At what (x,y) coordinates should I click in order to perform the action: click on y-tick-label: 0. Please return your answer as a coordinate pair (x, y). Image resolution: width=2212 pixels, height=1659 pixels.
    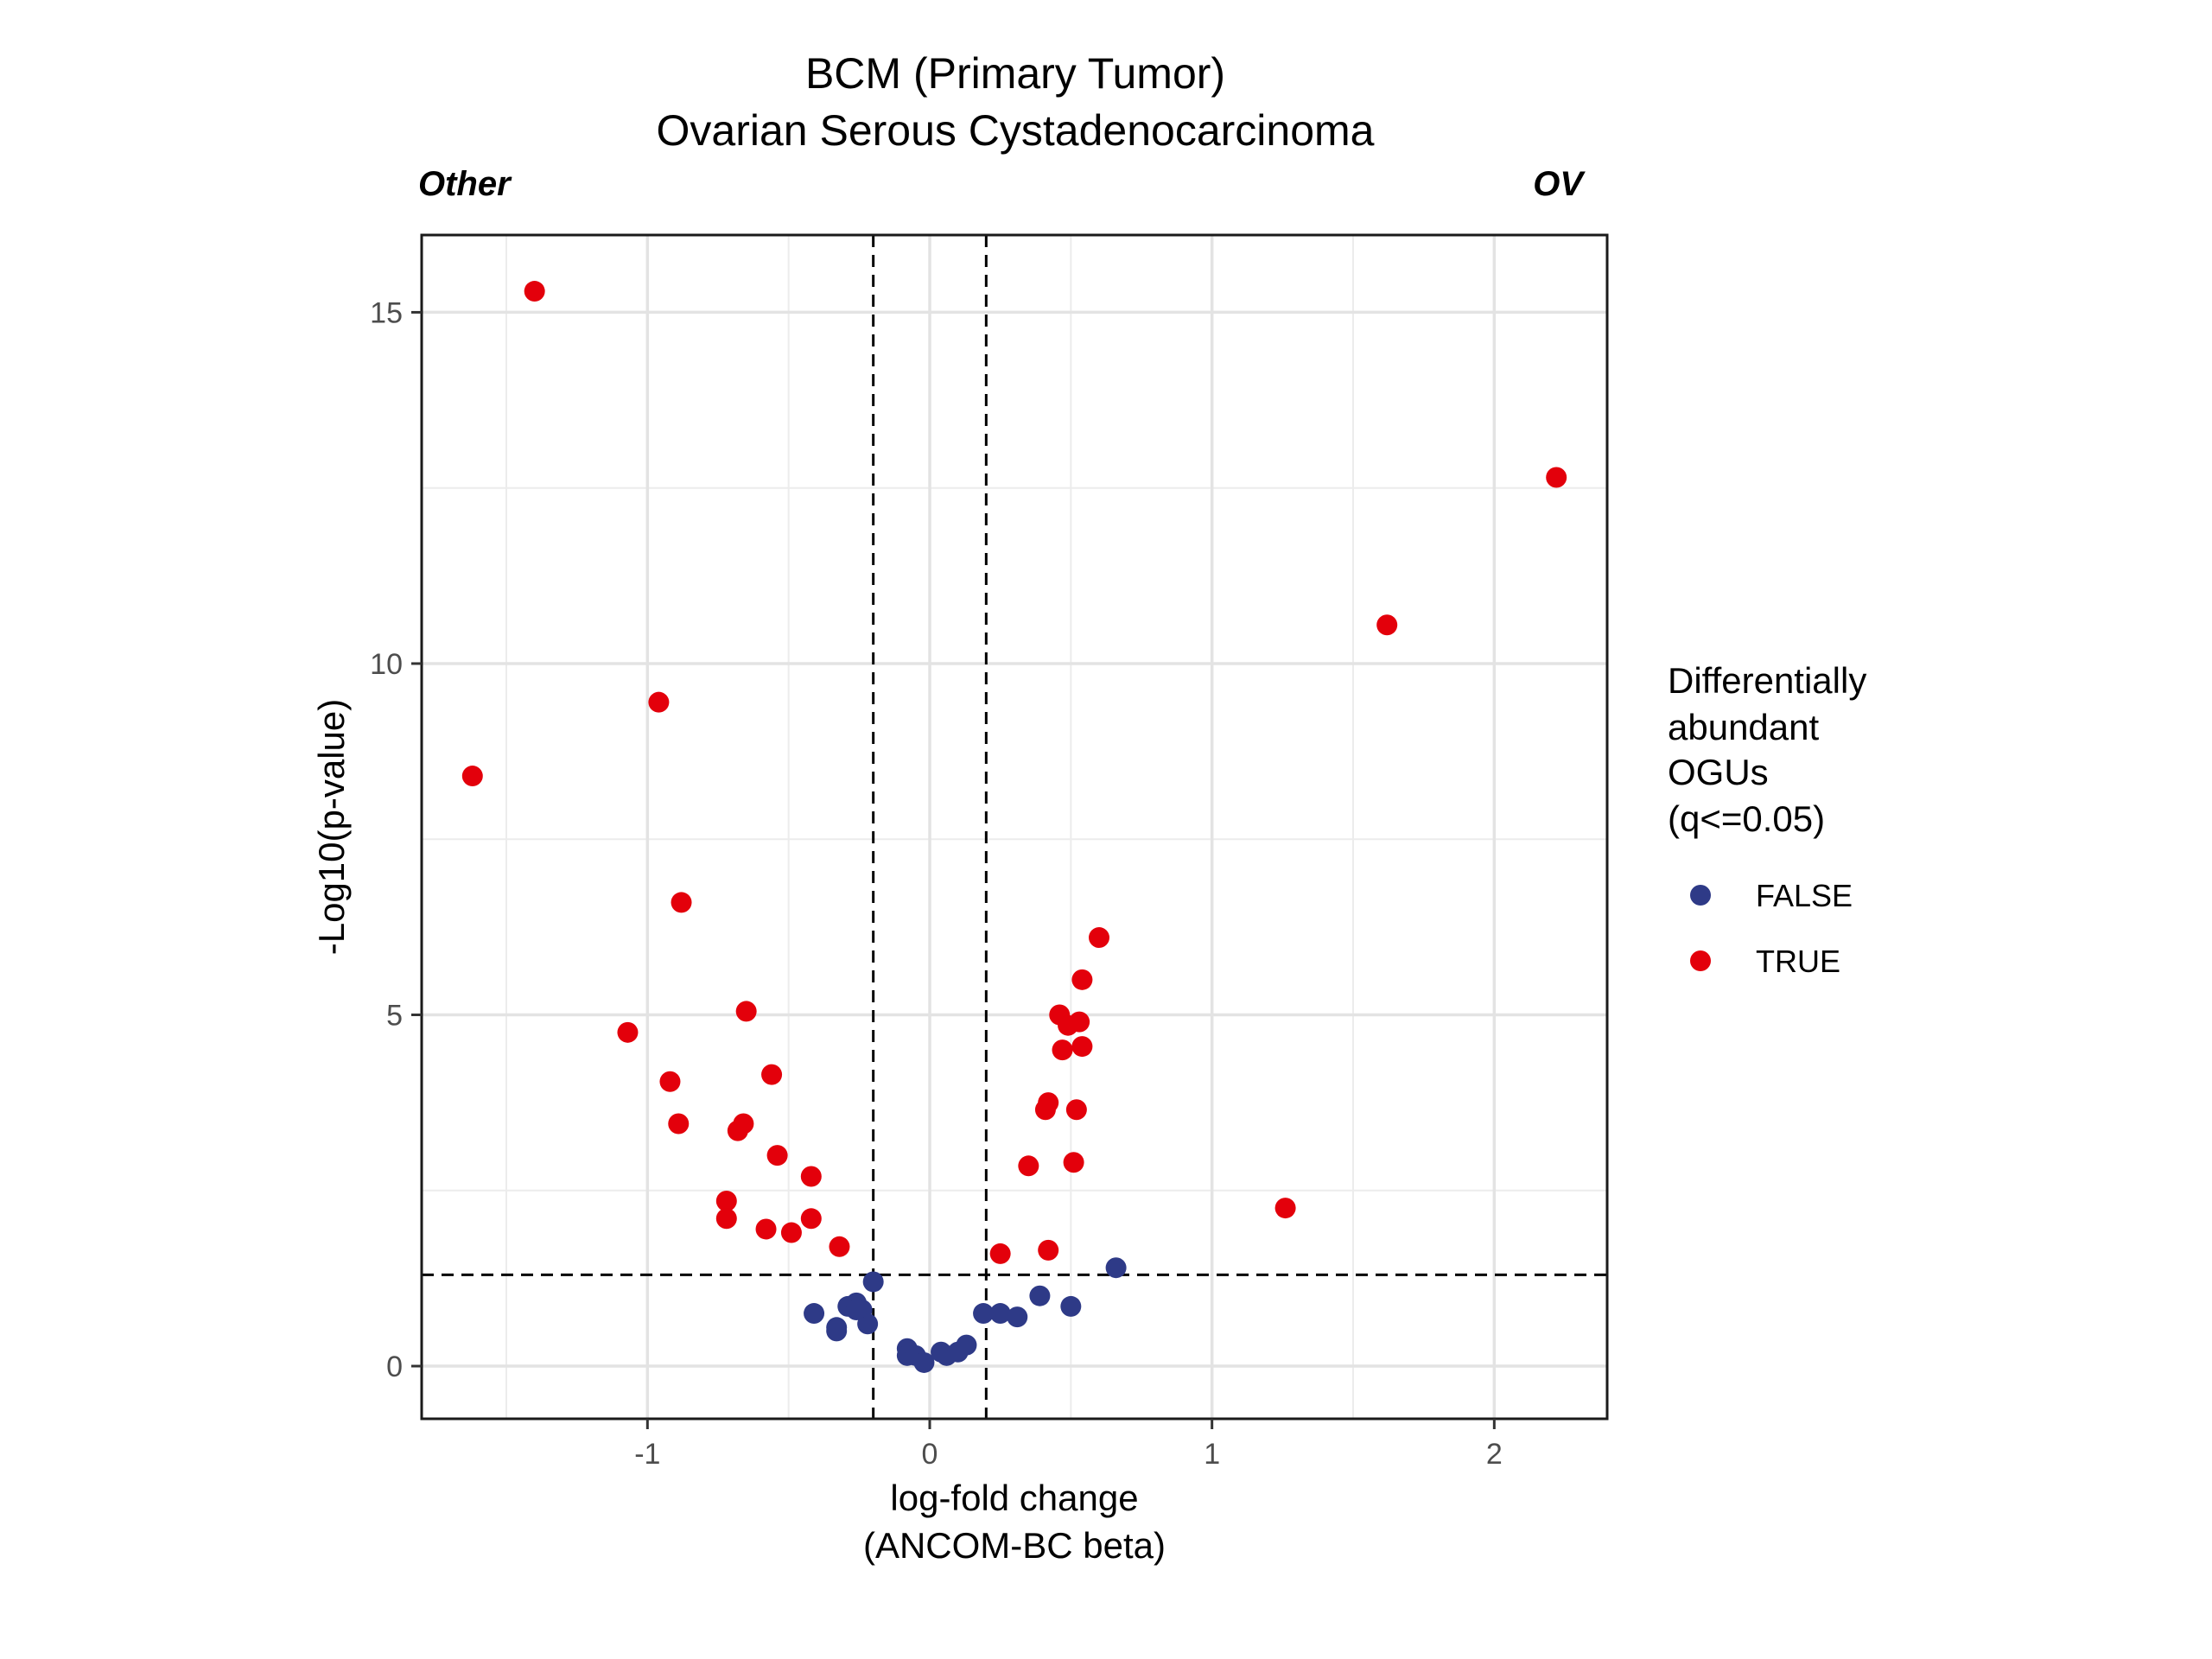
    Looking at the image, I should click on (394, 1367).